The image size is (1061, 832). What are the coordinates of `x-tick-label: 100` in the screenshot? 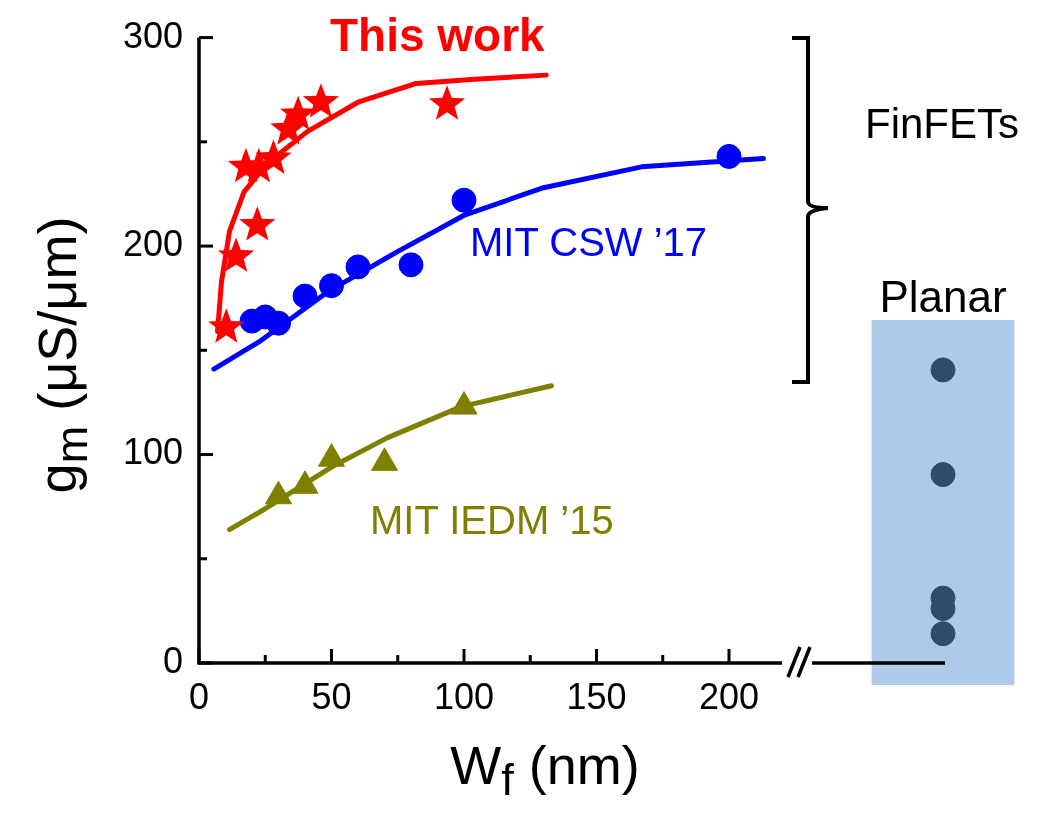 It's located at (464, 696).